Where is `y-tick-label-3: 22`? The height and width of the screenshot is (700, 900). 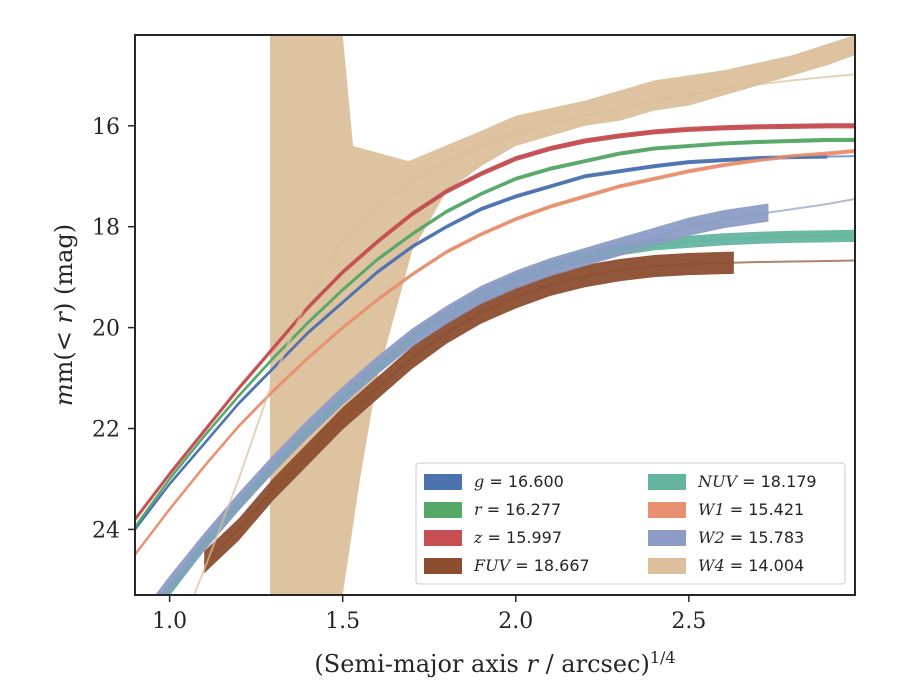
y-tick-label-3: 22 is located at coordinates (106, 430).